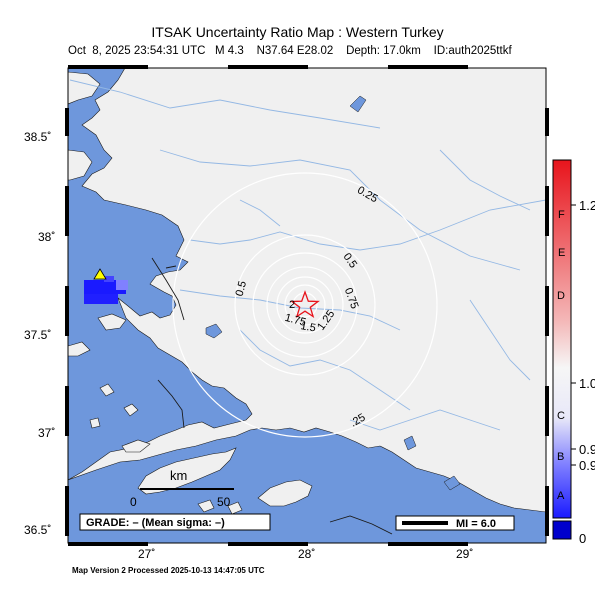 The width and height of the screenshot is (595, 610). I want to click on island-small-e, so click(235, 508).